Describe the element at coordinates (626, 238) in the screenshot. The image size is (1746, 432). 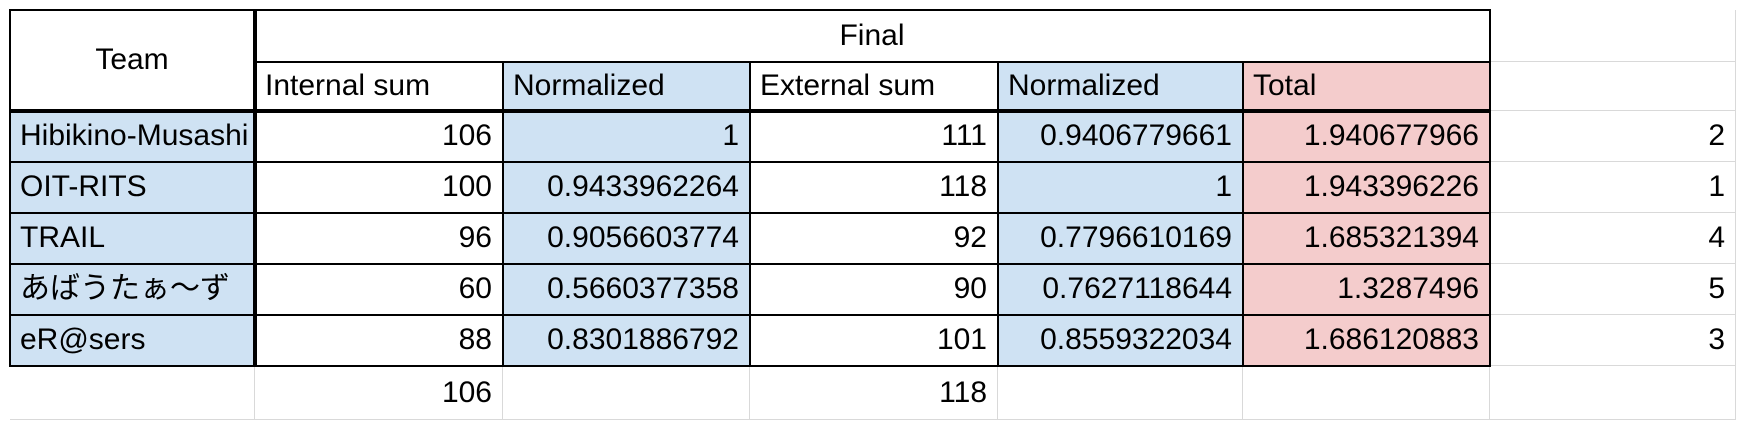
I see `internal-normalized-cell: 0.9056603774` at that location.